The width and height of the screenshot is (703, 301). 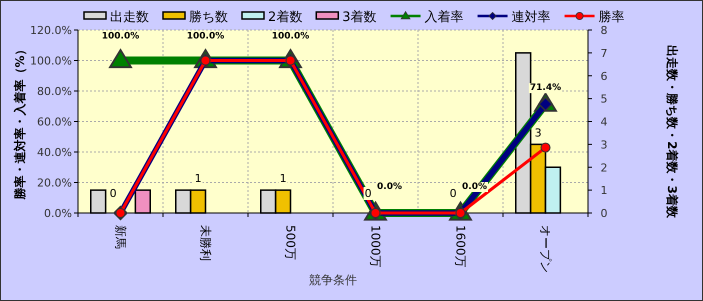 I want to click on x-tick-label: 未勝利, so click(x=205, y=243).